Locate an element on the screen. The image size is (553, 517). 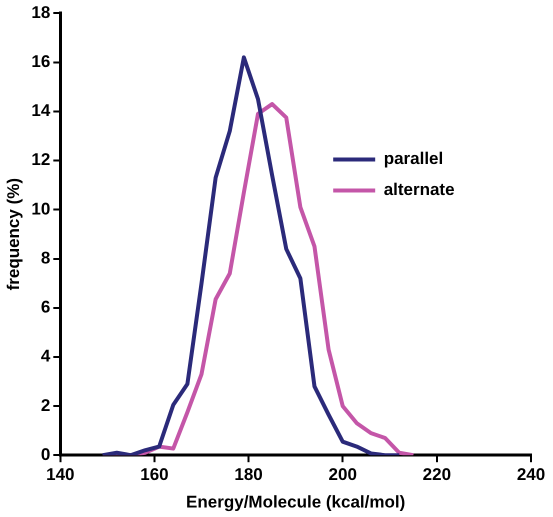
x-tick-label: 220 is located at coordinates (437, 474).